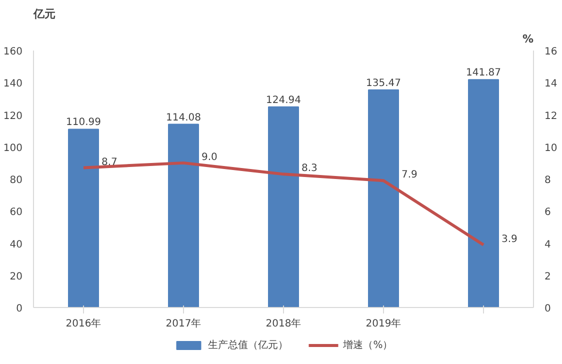  I want to click on y-tick-label: 20, so click(16, 276).